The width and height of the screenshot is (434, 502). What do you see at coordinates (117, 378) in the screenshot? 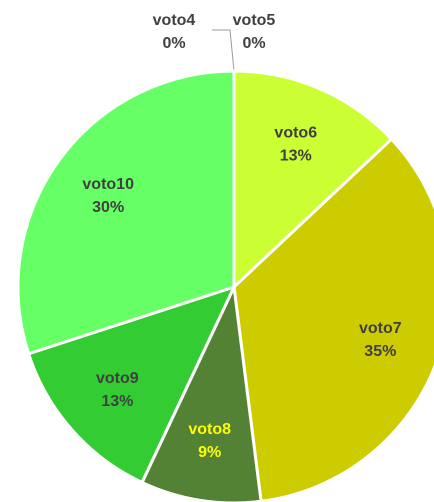
I see `slice-label: voto9` at bounding box center [117, 378].